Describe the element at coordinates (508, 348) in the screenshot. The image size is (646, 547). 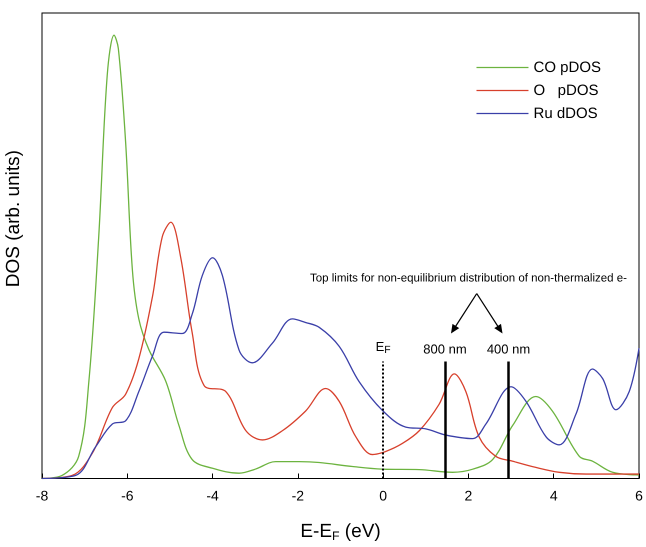
I see `ref-line-label: 400 nm` at that location.